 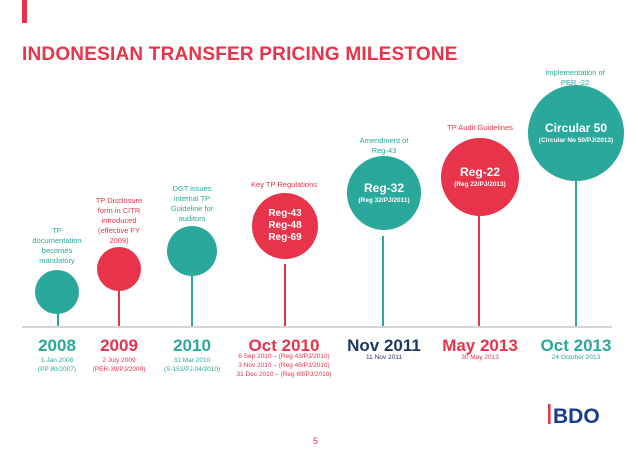 What do you see at coordinates (285, 237) in the screenshot?
I see `ball-line-reg-69: Reg-69` at bounding box center [285, 237].